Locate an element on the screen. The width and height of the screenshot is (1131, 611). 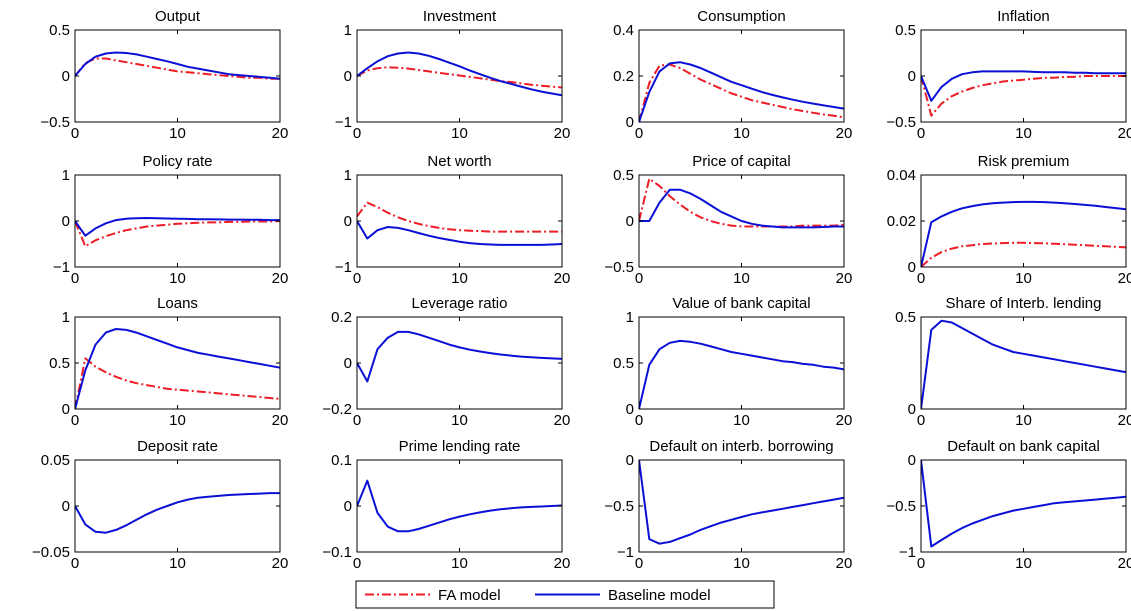
axes-box-value-of-bank-capital is located at coordinates (741, 363).